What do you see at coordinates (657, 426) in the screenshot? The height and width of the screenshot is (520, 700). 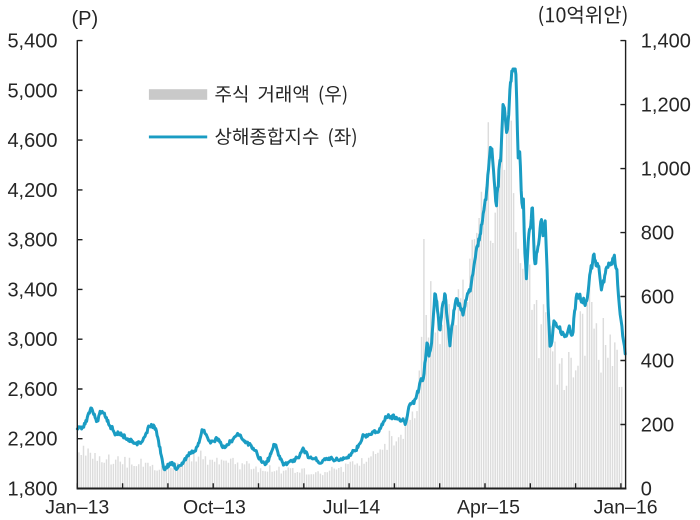 I see `svg-text: 200` at bounding box center [657, 426].